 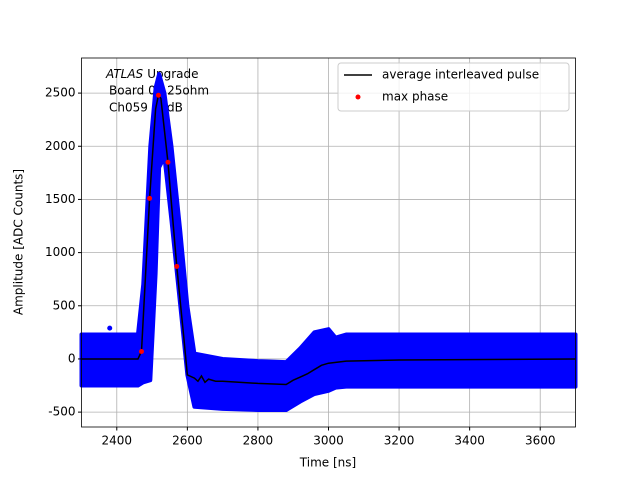 I want to click on legend-box, so click(x=453, y=87).